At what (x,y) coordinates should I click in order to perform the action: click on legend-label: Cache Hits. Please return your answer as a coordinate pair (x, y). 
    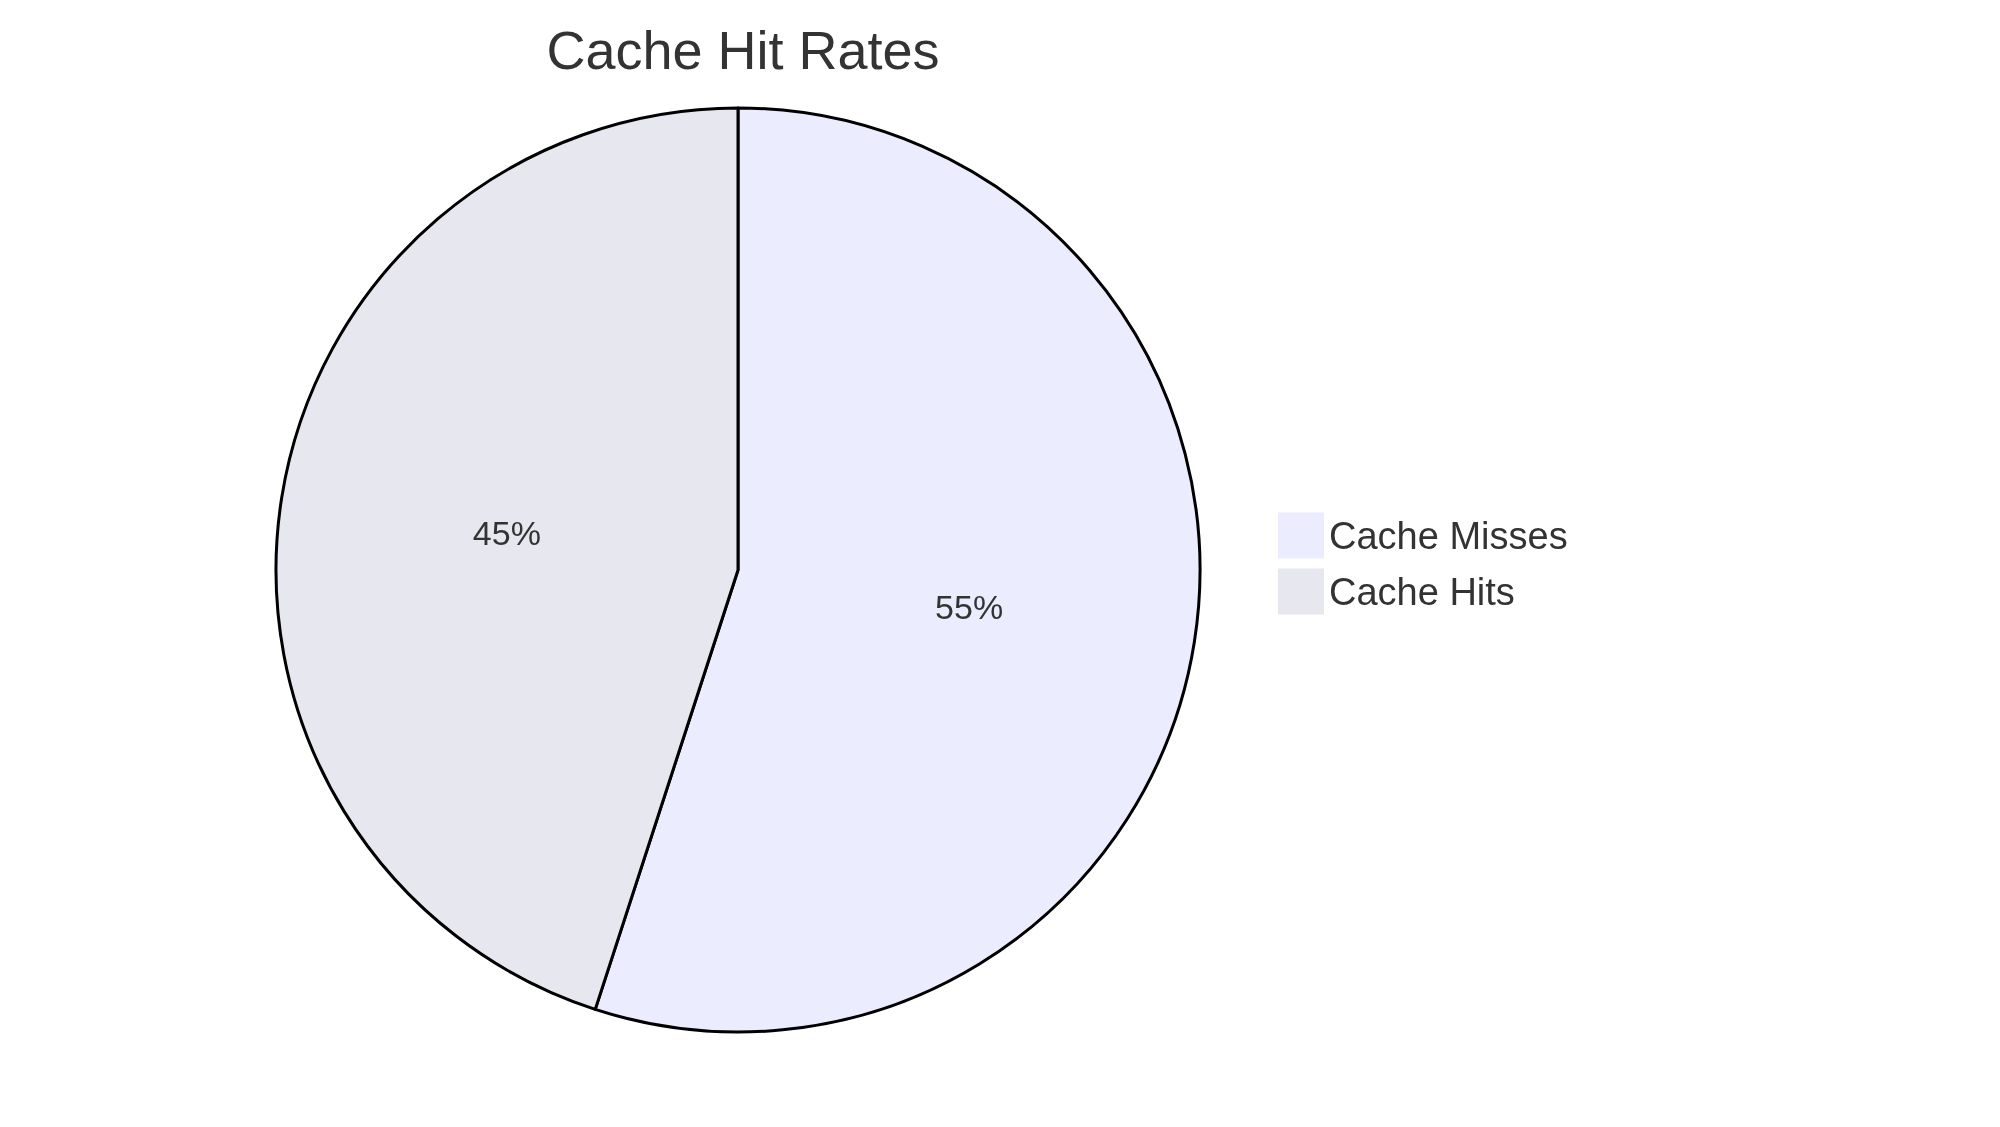
    Looking at the image, I should click on (1422, 591).